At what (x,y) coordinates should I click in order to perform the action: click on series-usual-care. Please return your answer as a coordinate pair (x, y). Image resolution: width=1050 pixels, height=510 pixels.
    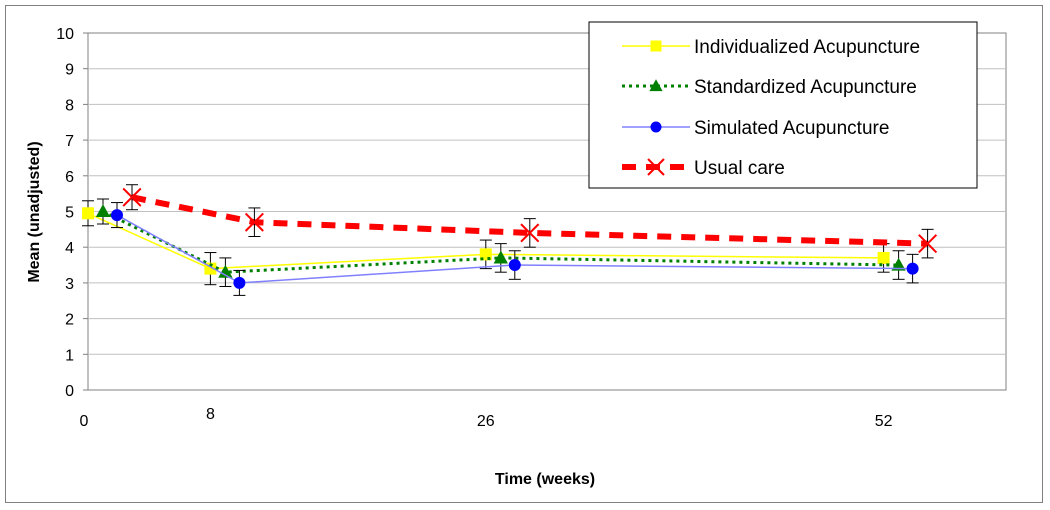
    Looking at the image, I should click on (530, 221).